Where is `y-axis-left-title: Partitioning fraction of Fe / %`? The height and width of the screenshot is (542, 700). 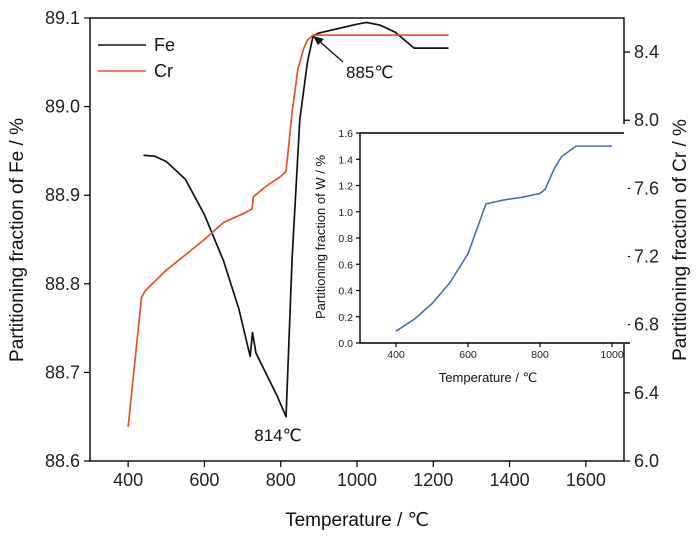 y-axis-left-title: Partitioning fraction of Fe / % is located at coordinates (17, 240).